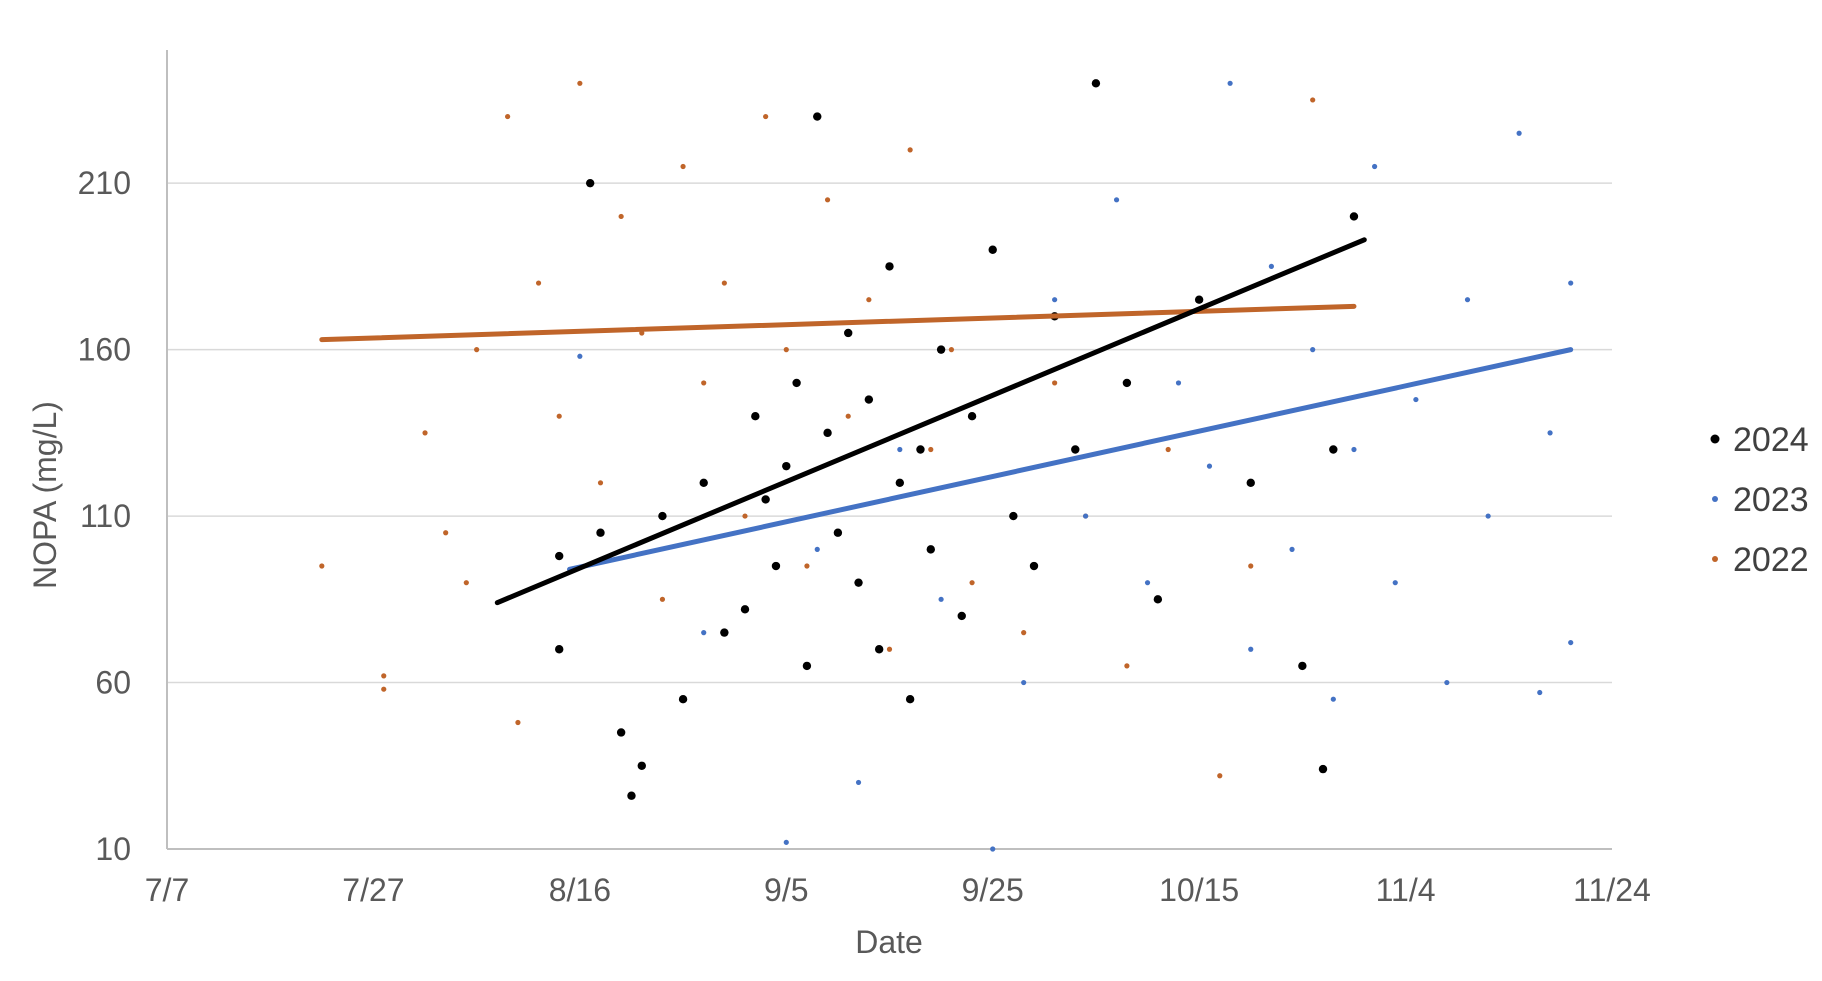  I want to click on x-tick-label: 9/25, so click(993, 890).